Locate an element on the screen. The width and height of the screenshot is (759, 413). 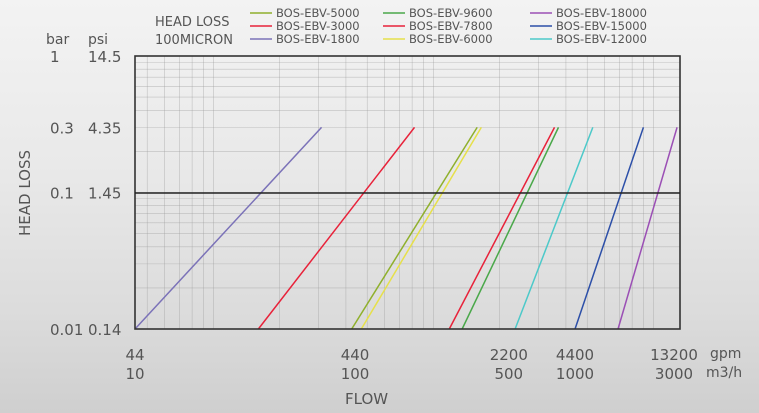
x-tick-gpm: 4400 is located at coordinates (575, 355).